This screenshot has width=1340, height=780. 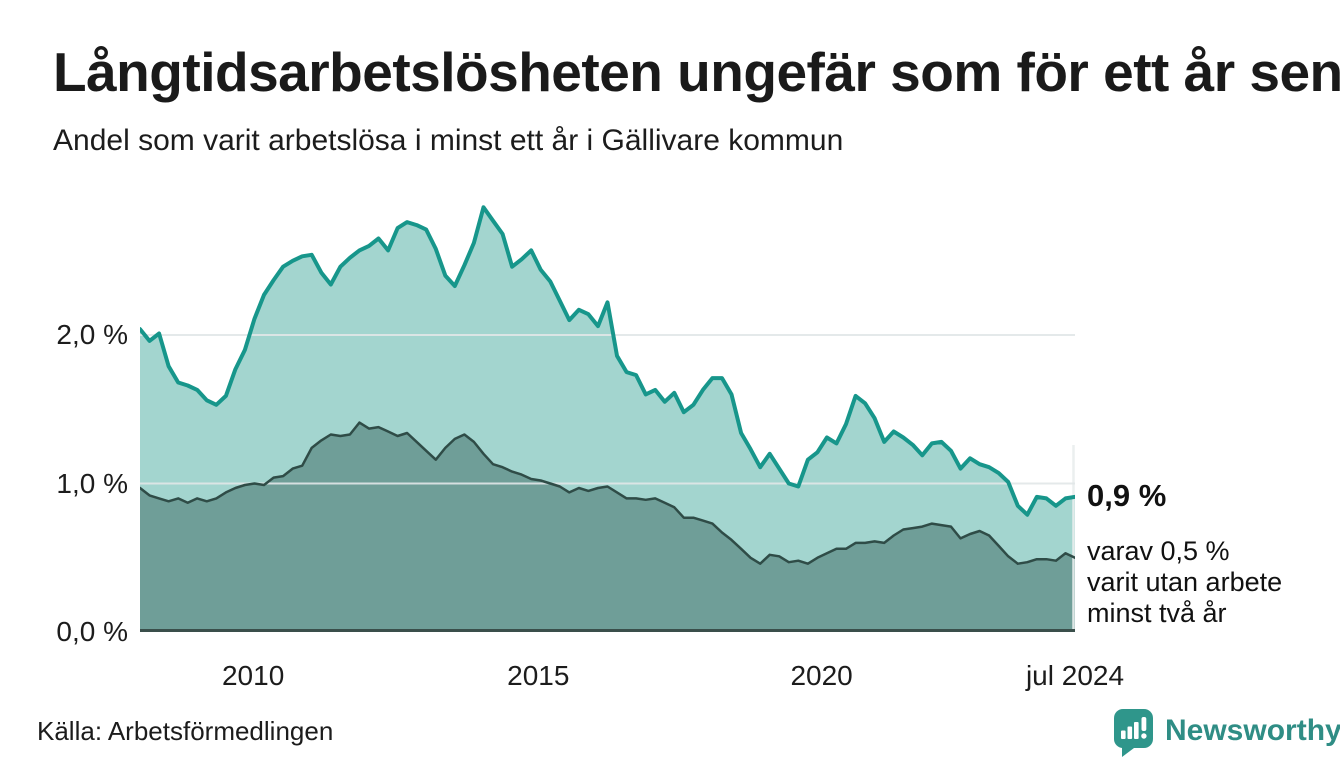 I want to click on x-tick-label: 2020, so click(x=821, y=675).